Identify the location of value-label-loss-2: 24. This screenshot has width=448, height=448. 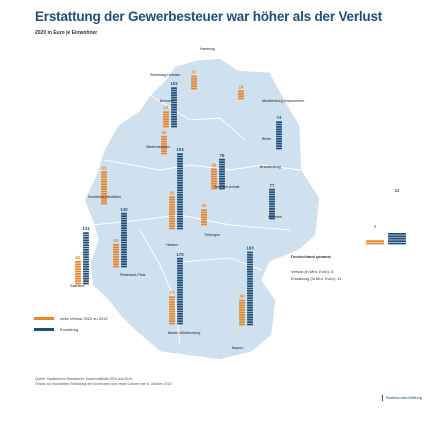
(241, 86).